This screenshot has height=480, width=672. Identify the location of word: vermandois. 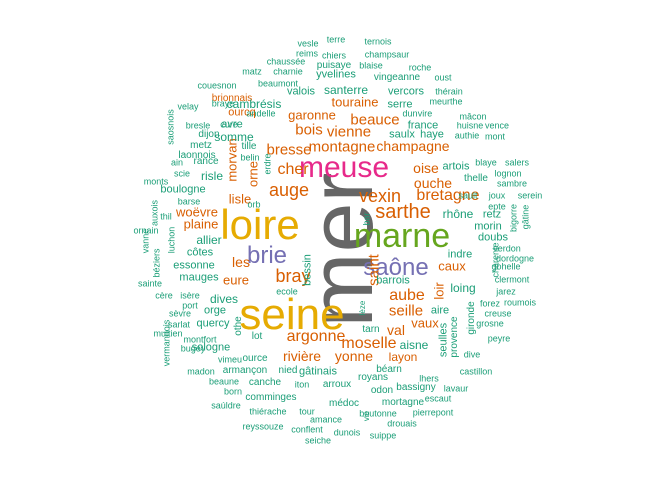
(166, 343).